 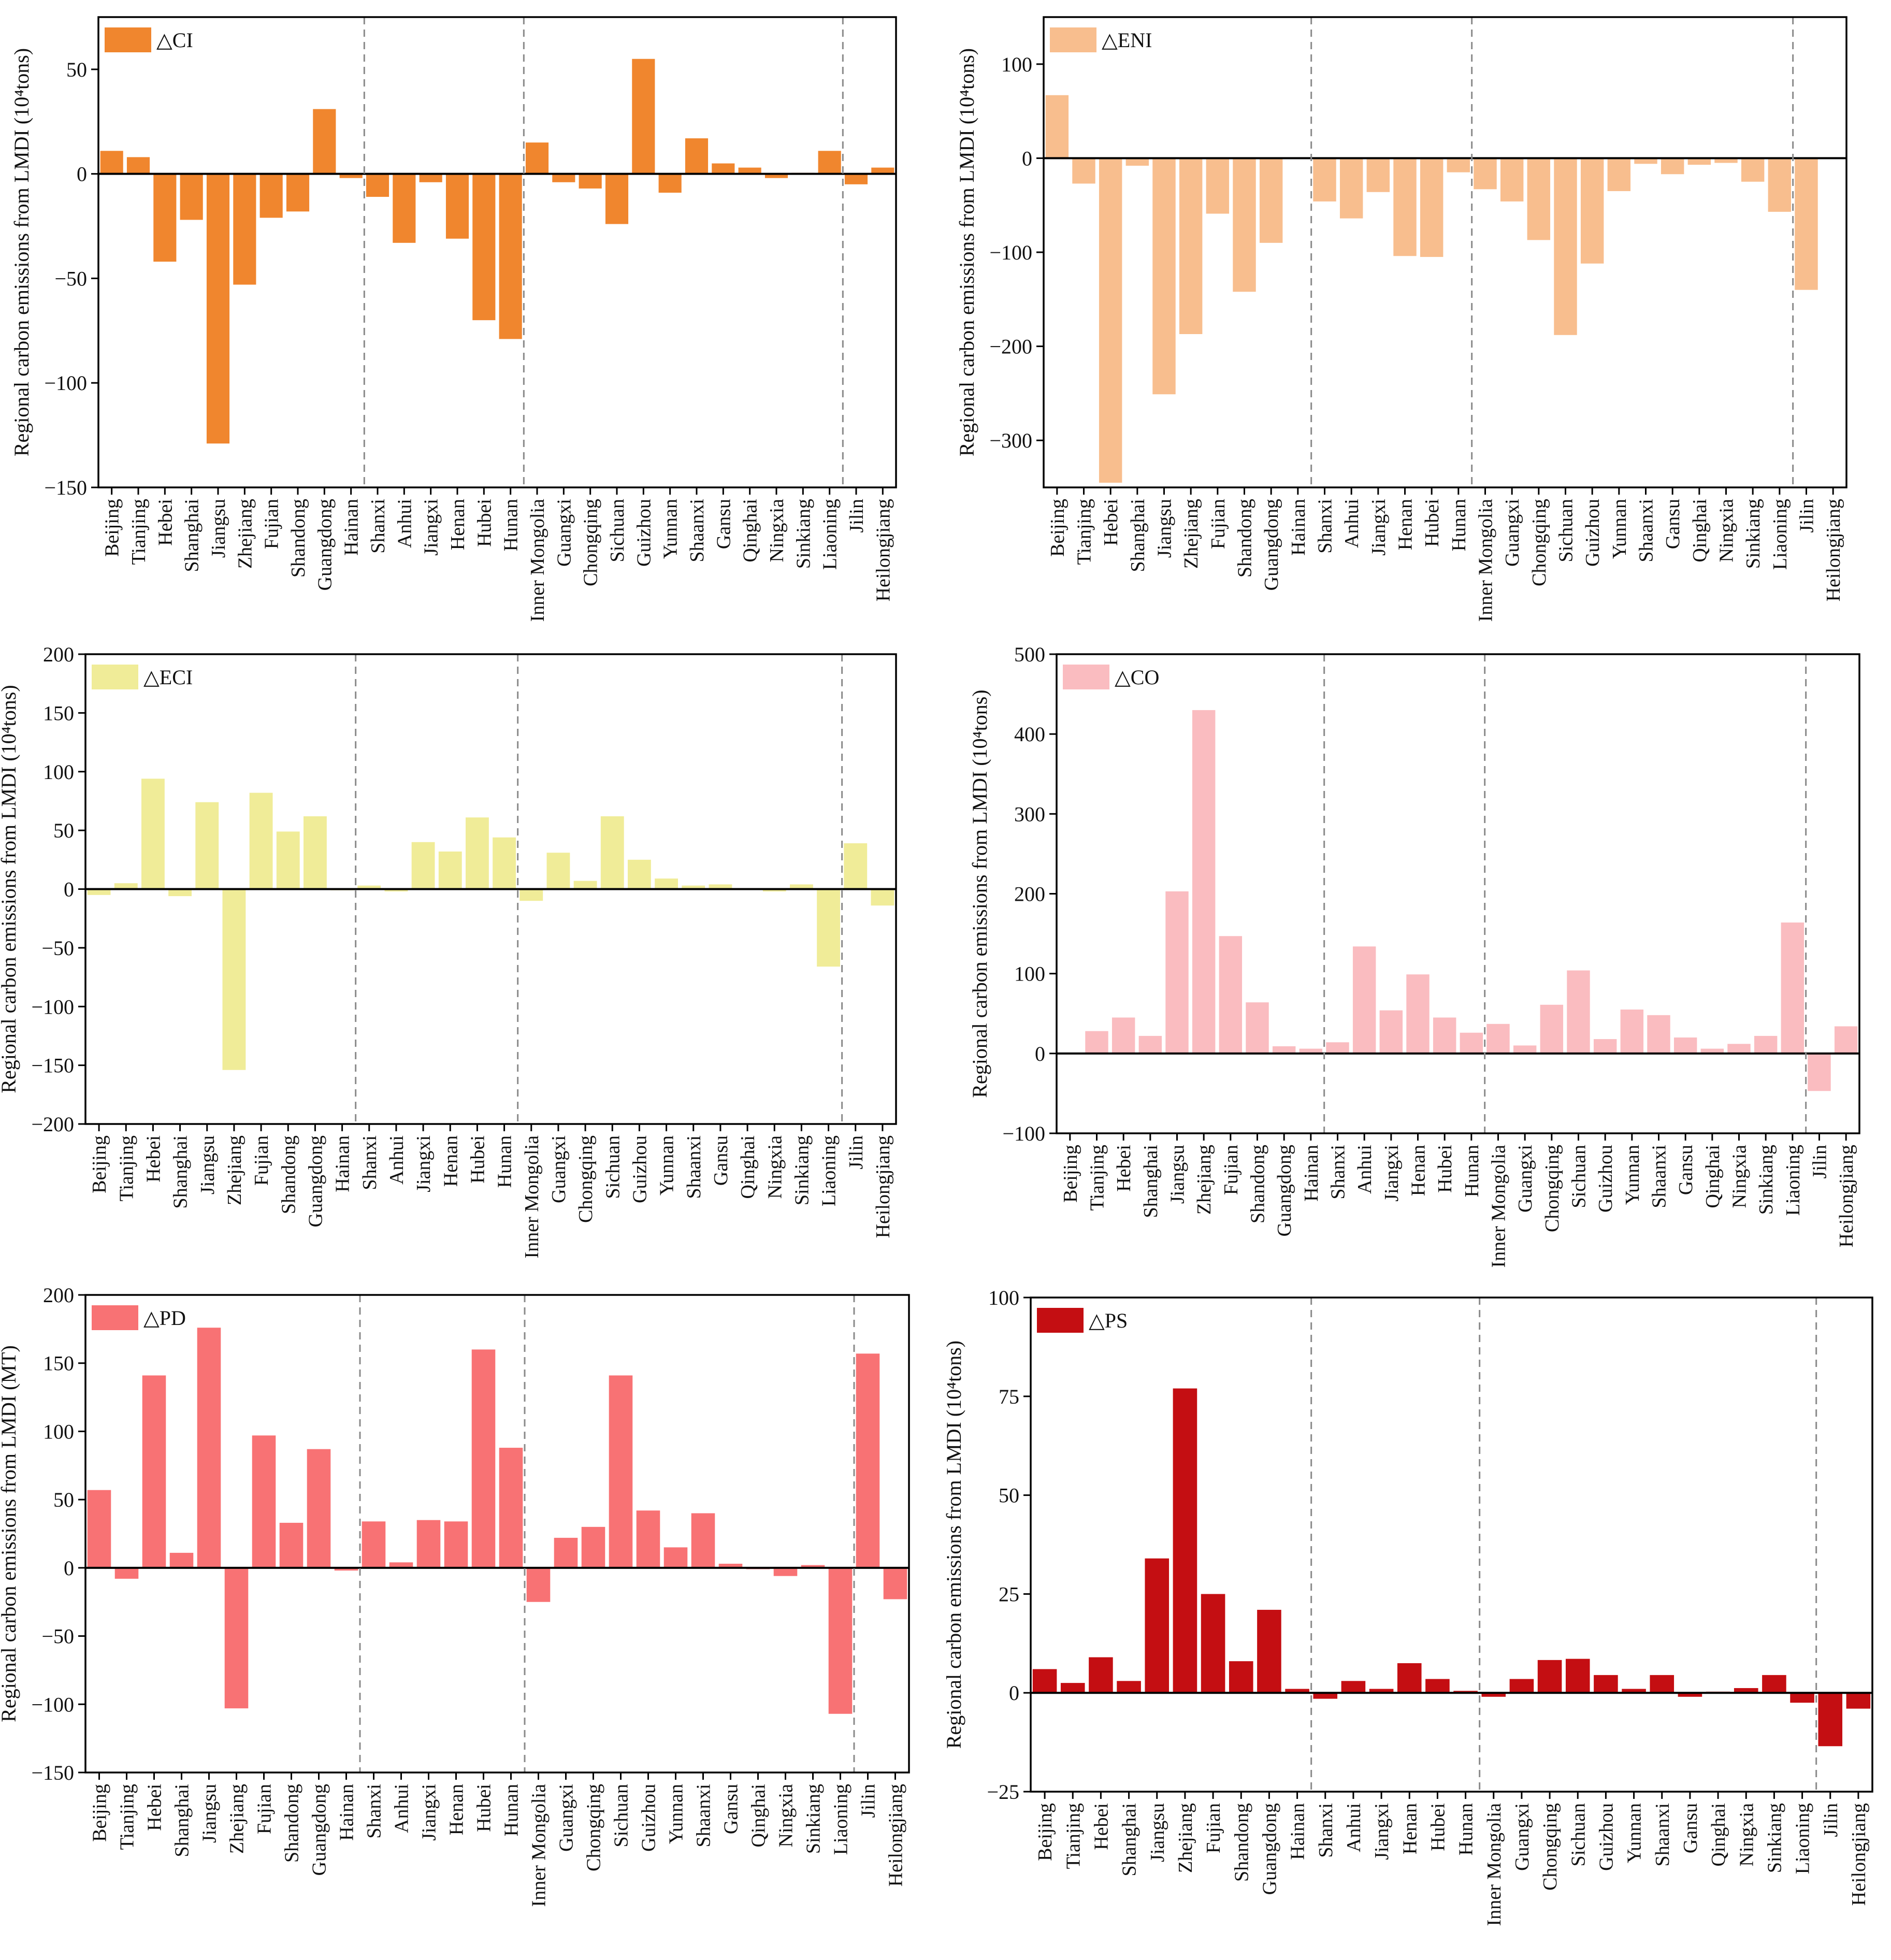 I want to click on x-tick-label: Tianjing, so click(x=1084, y=532).